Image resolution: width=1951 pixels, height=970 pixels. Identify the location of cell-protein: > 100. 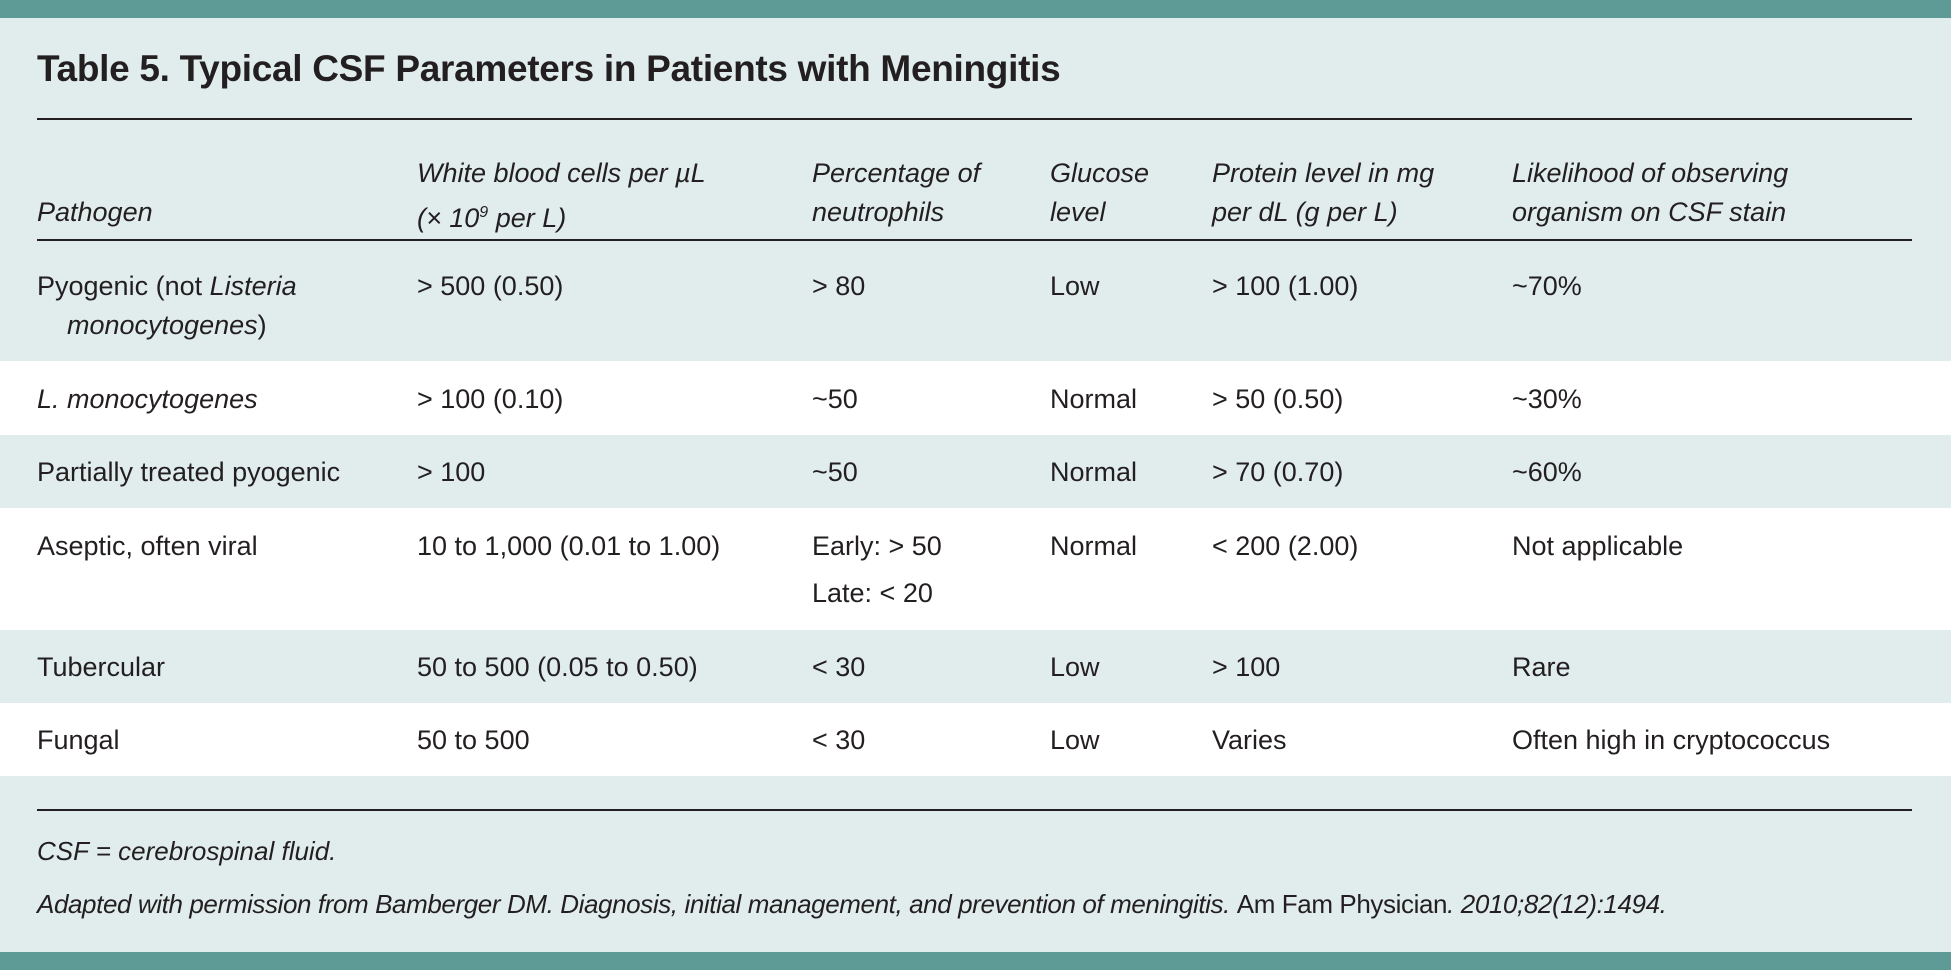
(1246, 667).